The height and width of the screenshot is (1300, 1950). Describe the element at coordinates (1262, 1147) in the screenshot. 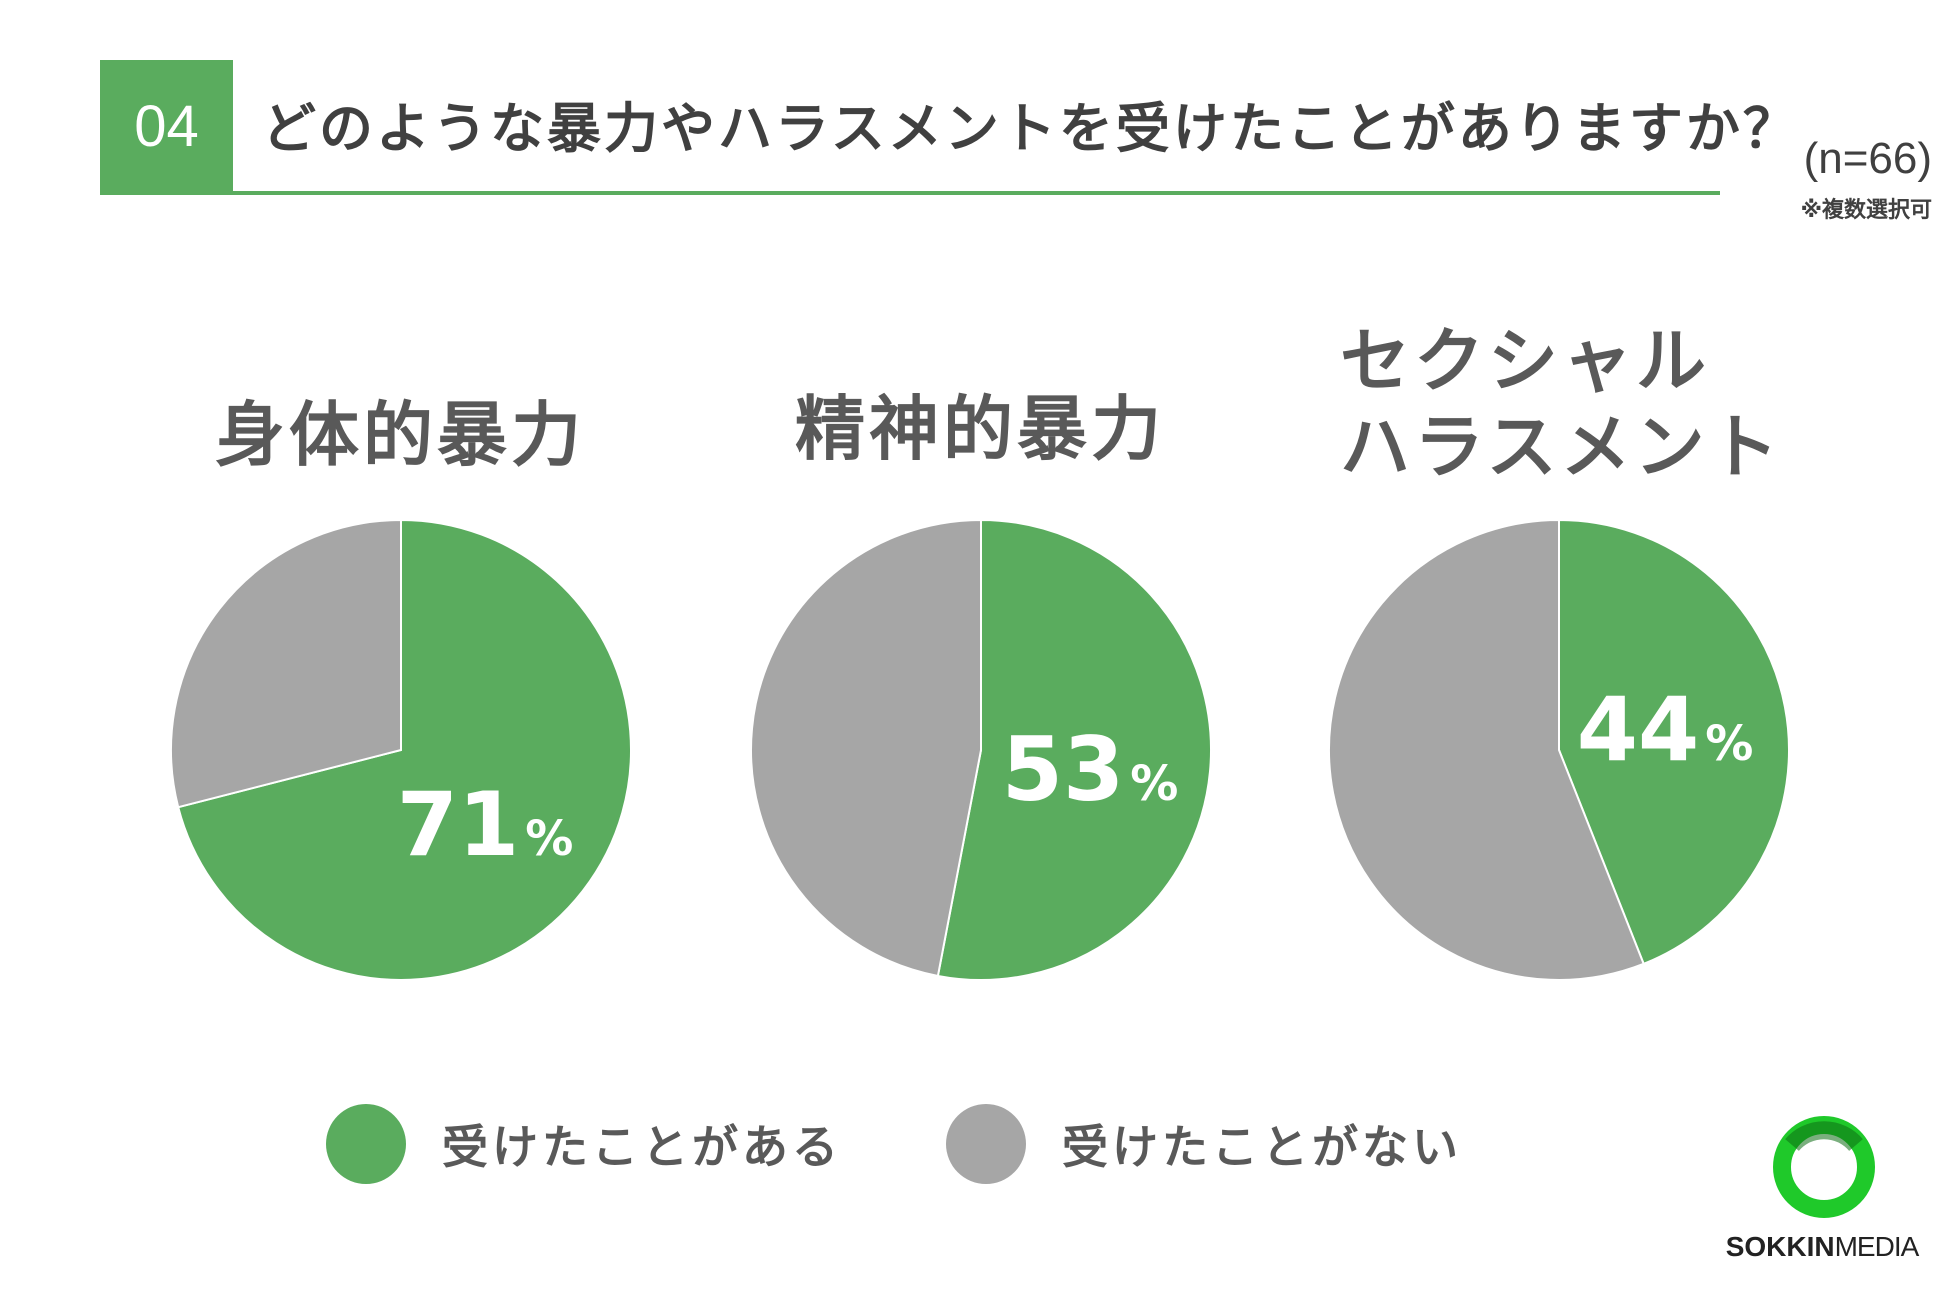

I see `legend-label: 受けたことがない` at that location.